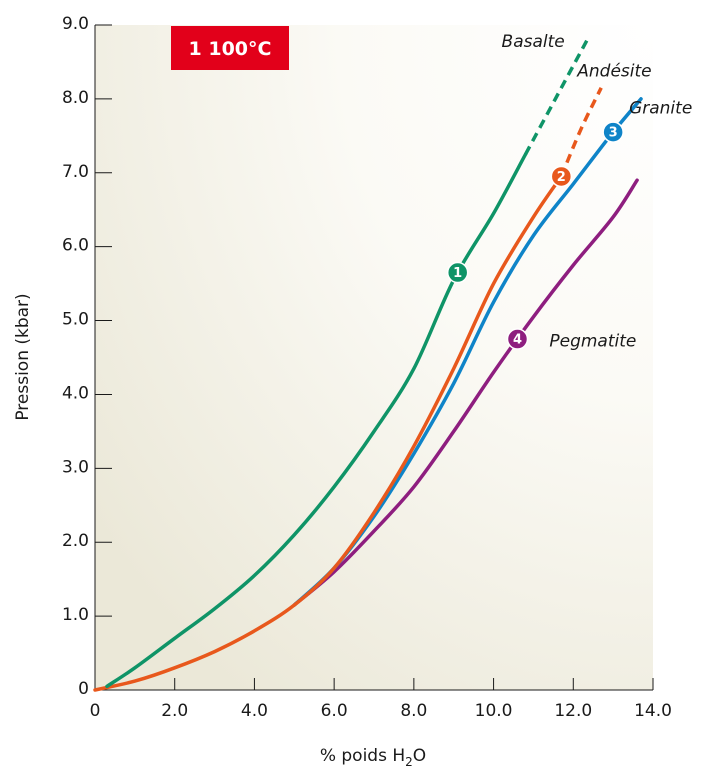  What do you see at coordinates (413, 711) in the screenshot?
I see `x-tick-label: 8.0` at bounding box center [413, 711].